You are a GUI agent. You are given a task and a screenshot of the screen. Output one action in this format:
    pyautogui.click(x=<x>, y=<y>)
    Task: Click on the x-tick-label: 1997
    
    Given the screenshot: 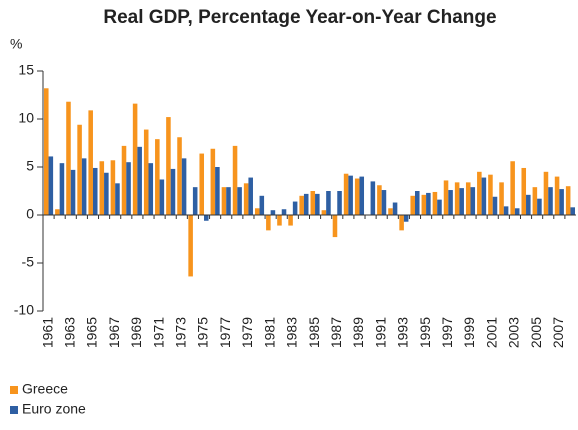 What is the action you would take?
    pyautogui.click(x=447, y=332)
    